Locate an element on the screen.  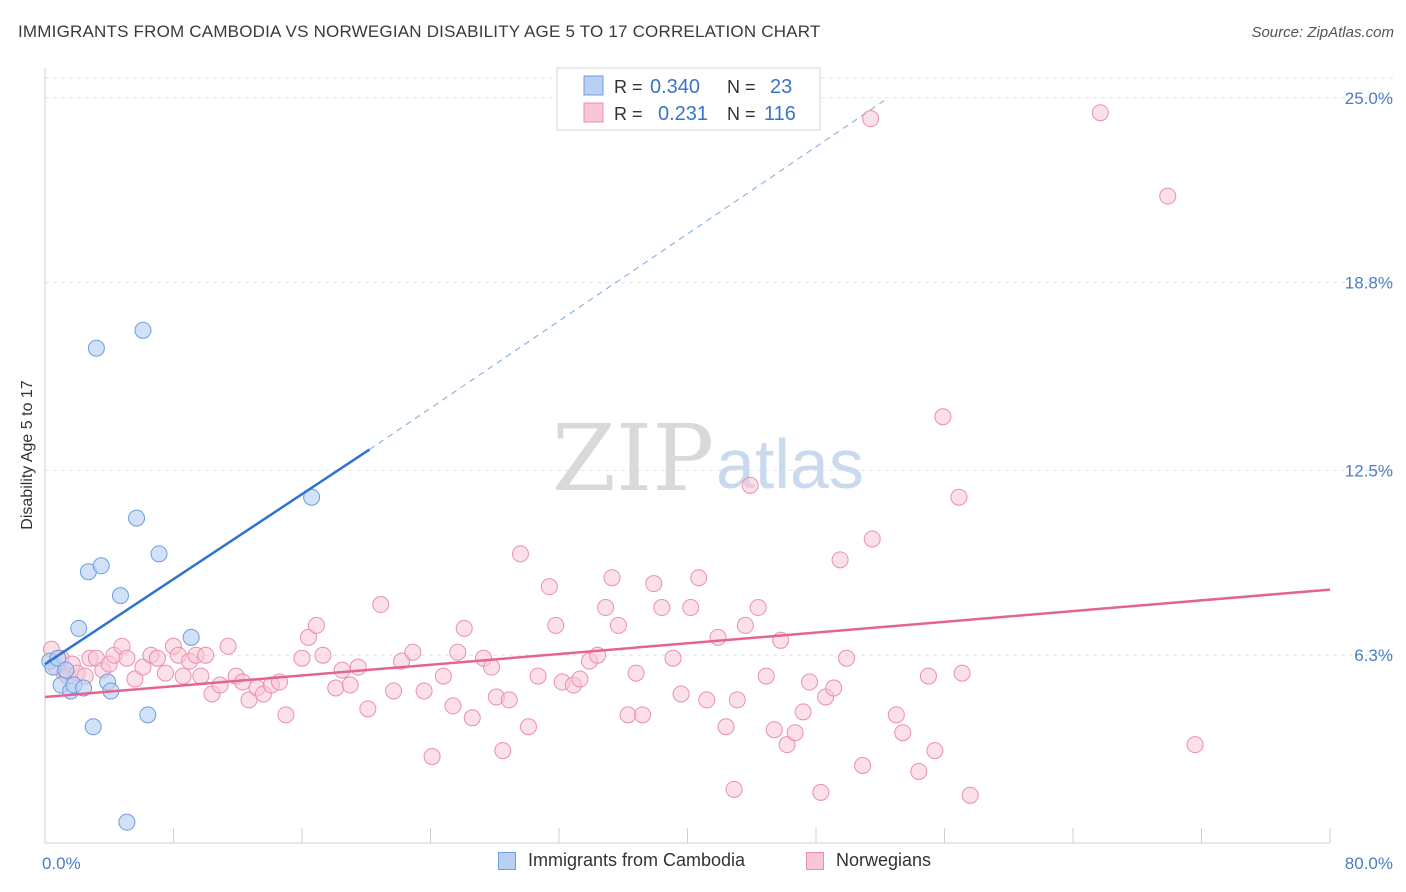
y-tick-label: 25.0% is located at coordinates (1369, 98).